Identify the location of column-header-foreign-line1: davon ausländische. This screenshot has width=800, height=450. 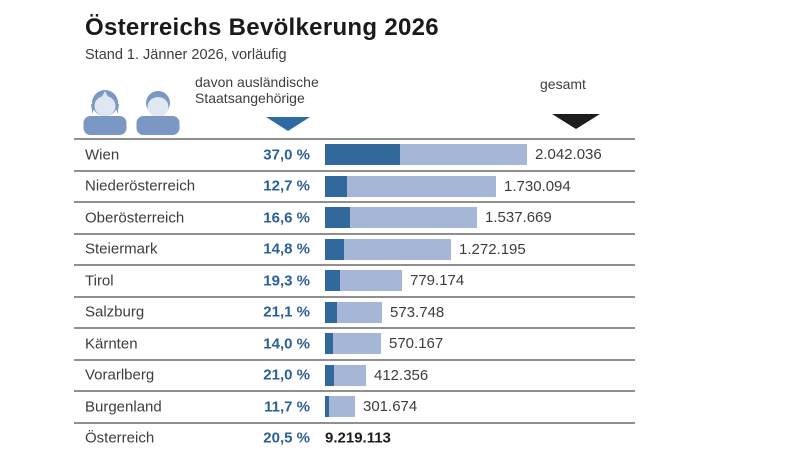
(257, 82).